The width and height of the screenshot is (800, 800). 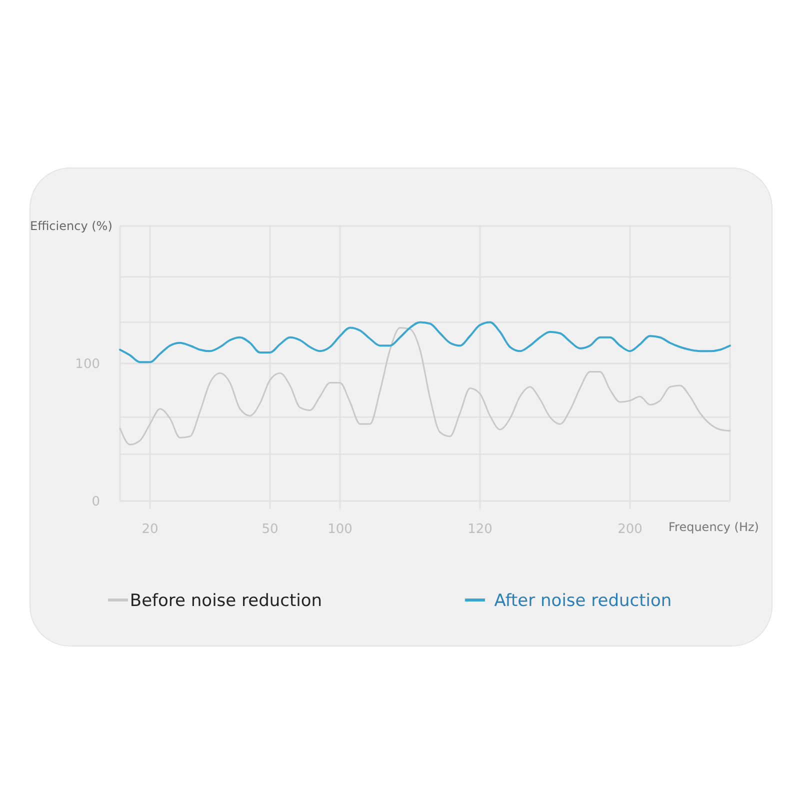 I want to click on y-axis-title: Efficiency (%), so click(x=71, y=226).